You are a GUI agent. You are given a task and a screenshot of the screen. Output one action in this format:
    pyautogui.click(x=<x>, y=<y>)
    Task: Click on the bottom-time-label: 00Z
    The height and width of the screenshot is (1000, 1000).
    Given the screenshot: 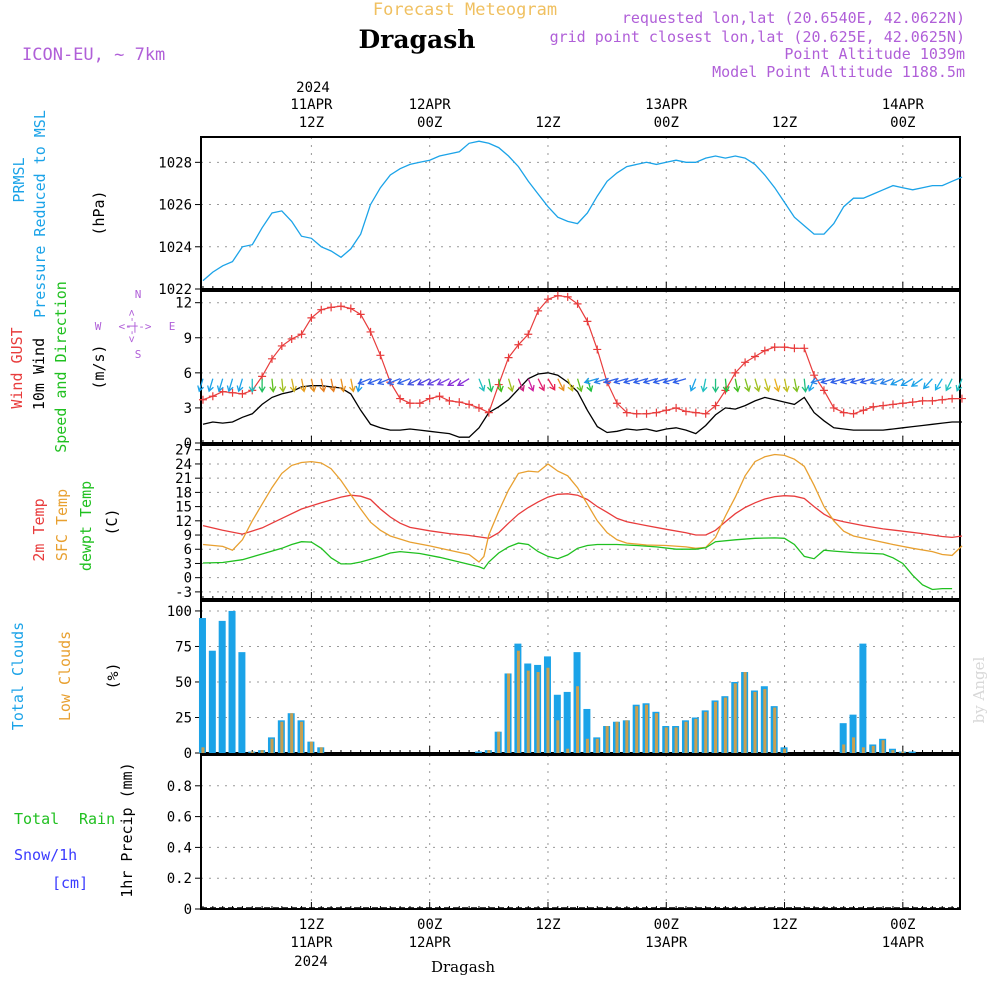 What is the action you would take?
    pyautogui.click(x=902, y=925)
    